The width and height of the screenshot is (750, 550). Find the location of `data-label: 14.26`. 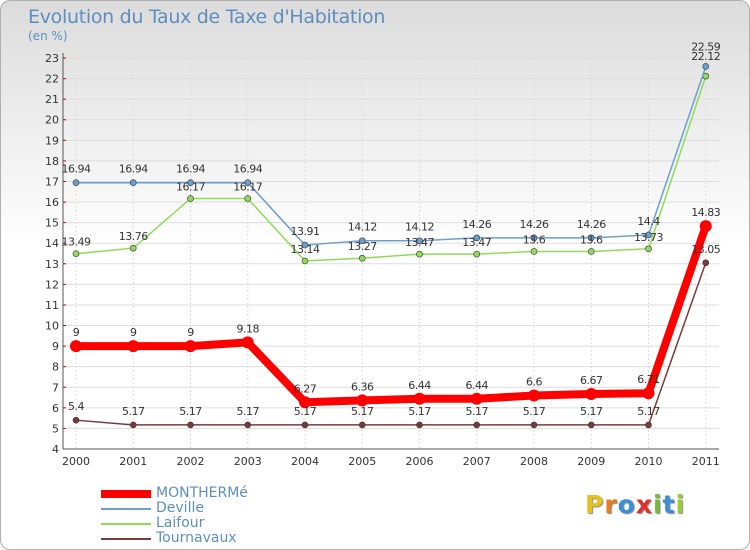

data-label: 14.26 is located at coordinates (534, 224).